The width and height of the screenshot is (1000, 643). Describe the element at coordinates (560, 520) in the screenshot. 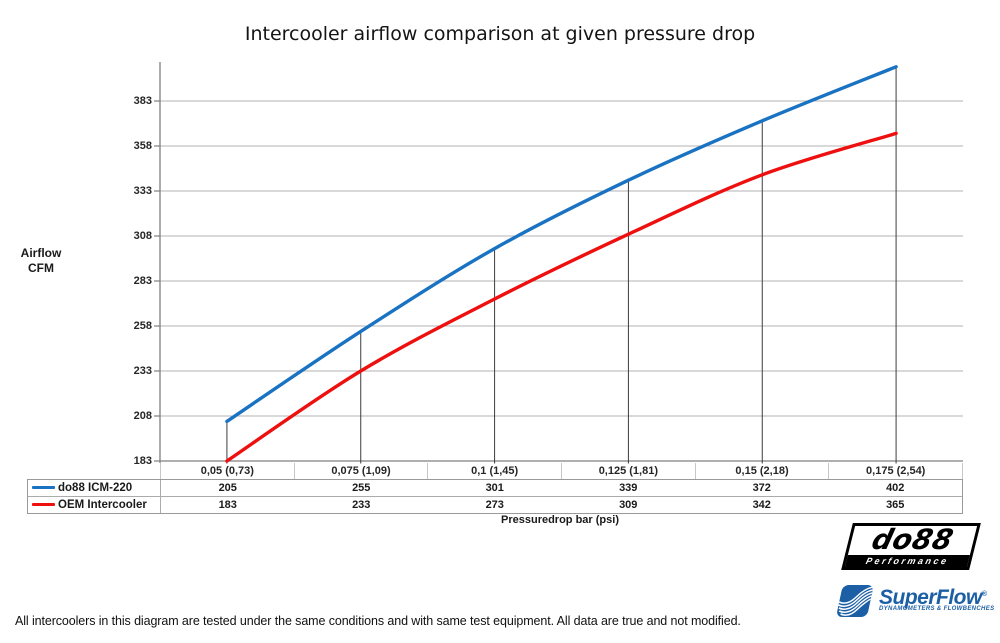

I see `x-axis-title: Pressuredrop bar (psi)` at that location.